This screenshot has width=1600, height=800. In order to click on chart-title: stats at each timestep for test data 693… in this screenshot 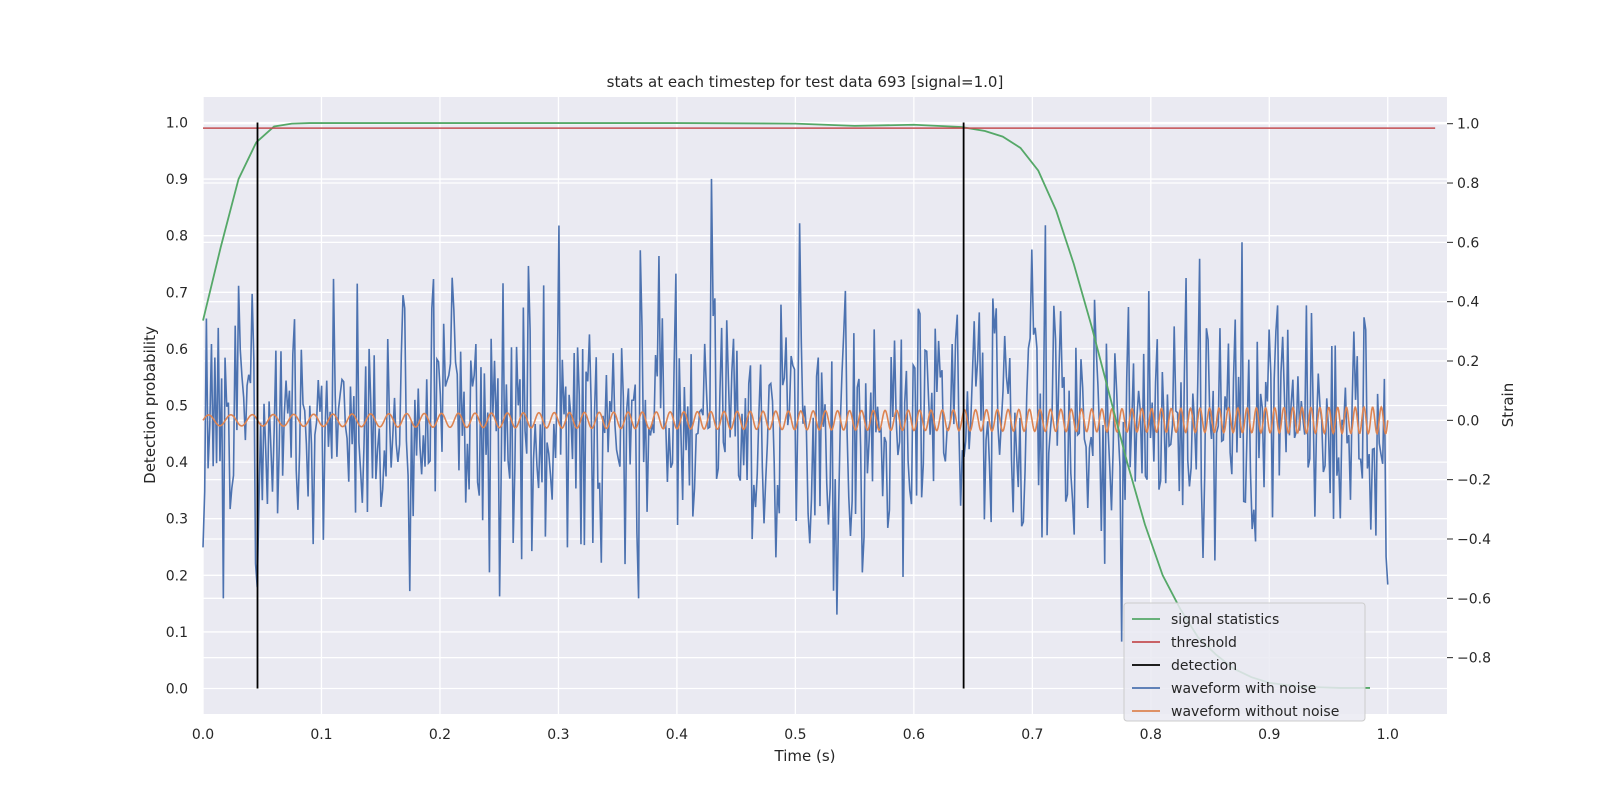, I will do `click(805, 82)`.